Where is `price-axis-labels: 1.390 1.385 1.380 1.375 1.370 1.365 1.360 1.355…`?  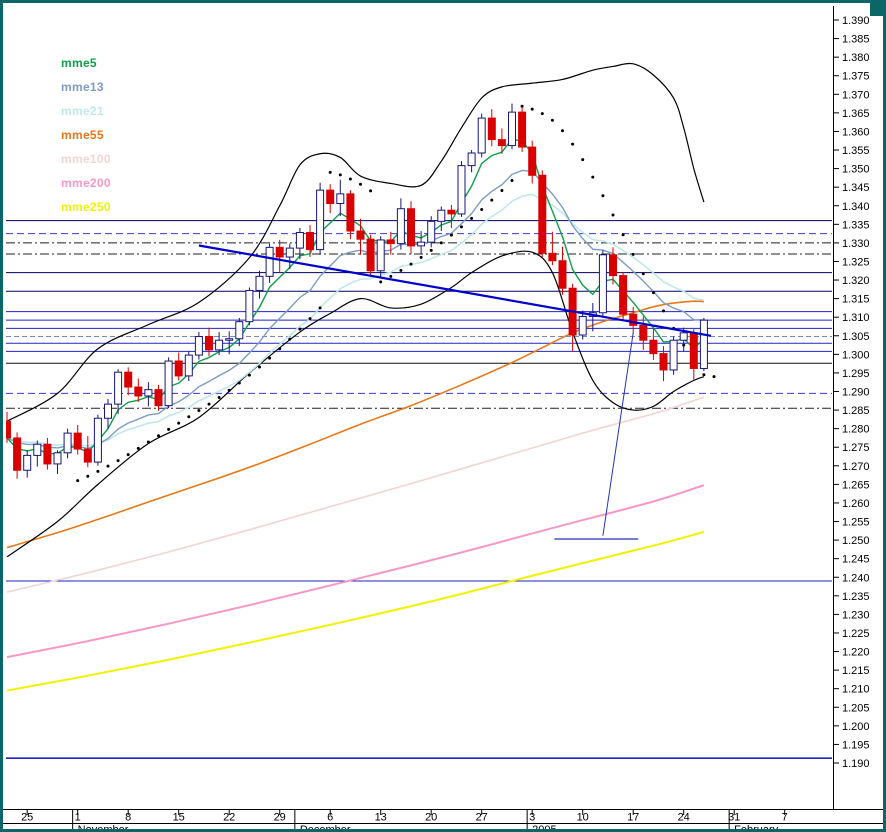 price-axis-labels: 1.390 1.385 1.380 1.375 1.370 1.365 1.360 1.355… is located at coordinates (851, 392).